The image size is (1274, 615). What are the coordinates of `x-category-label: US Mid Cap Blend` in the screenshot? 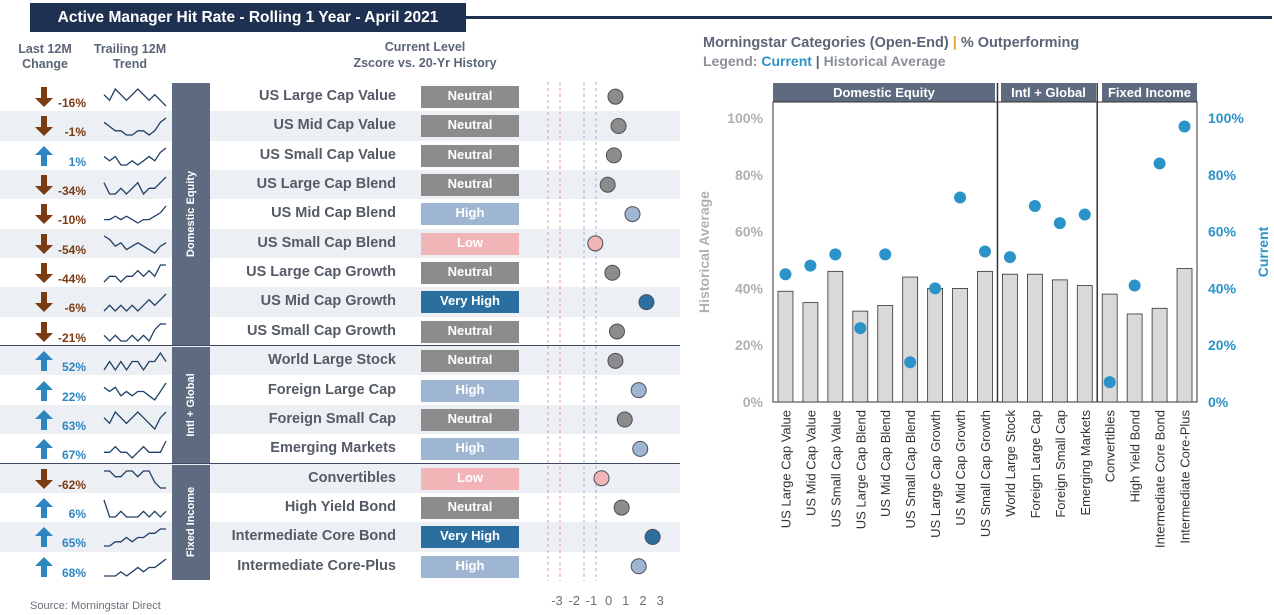 It's located at (885, 463).